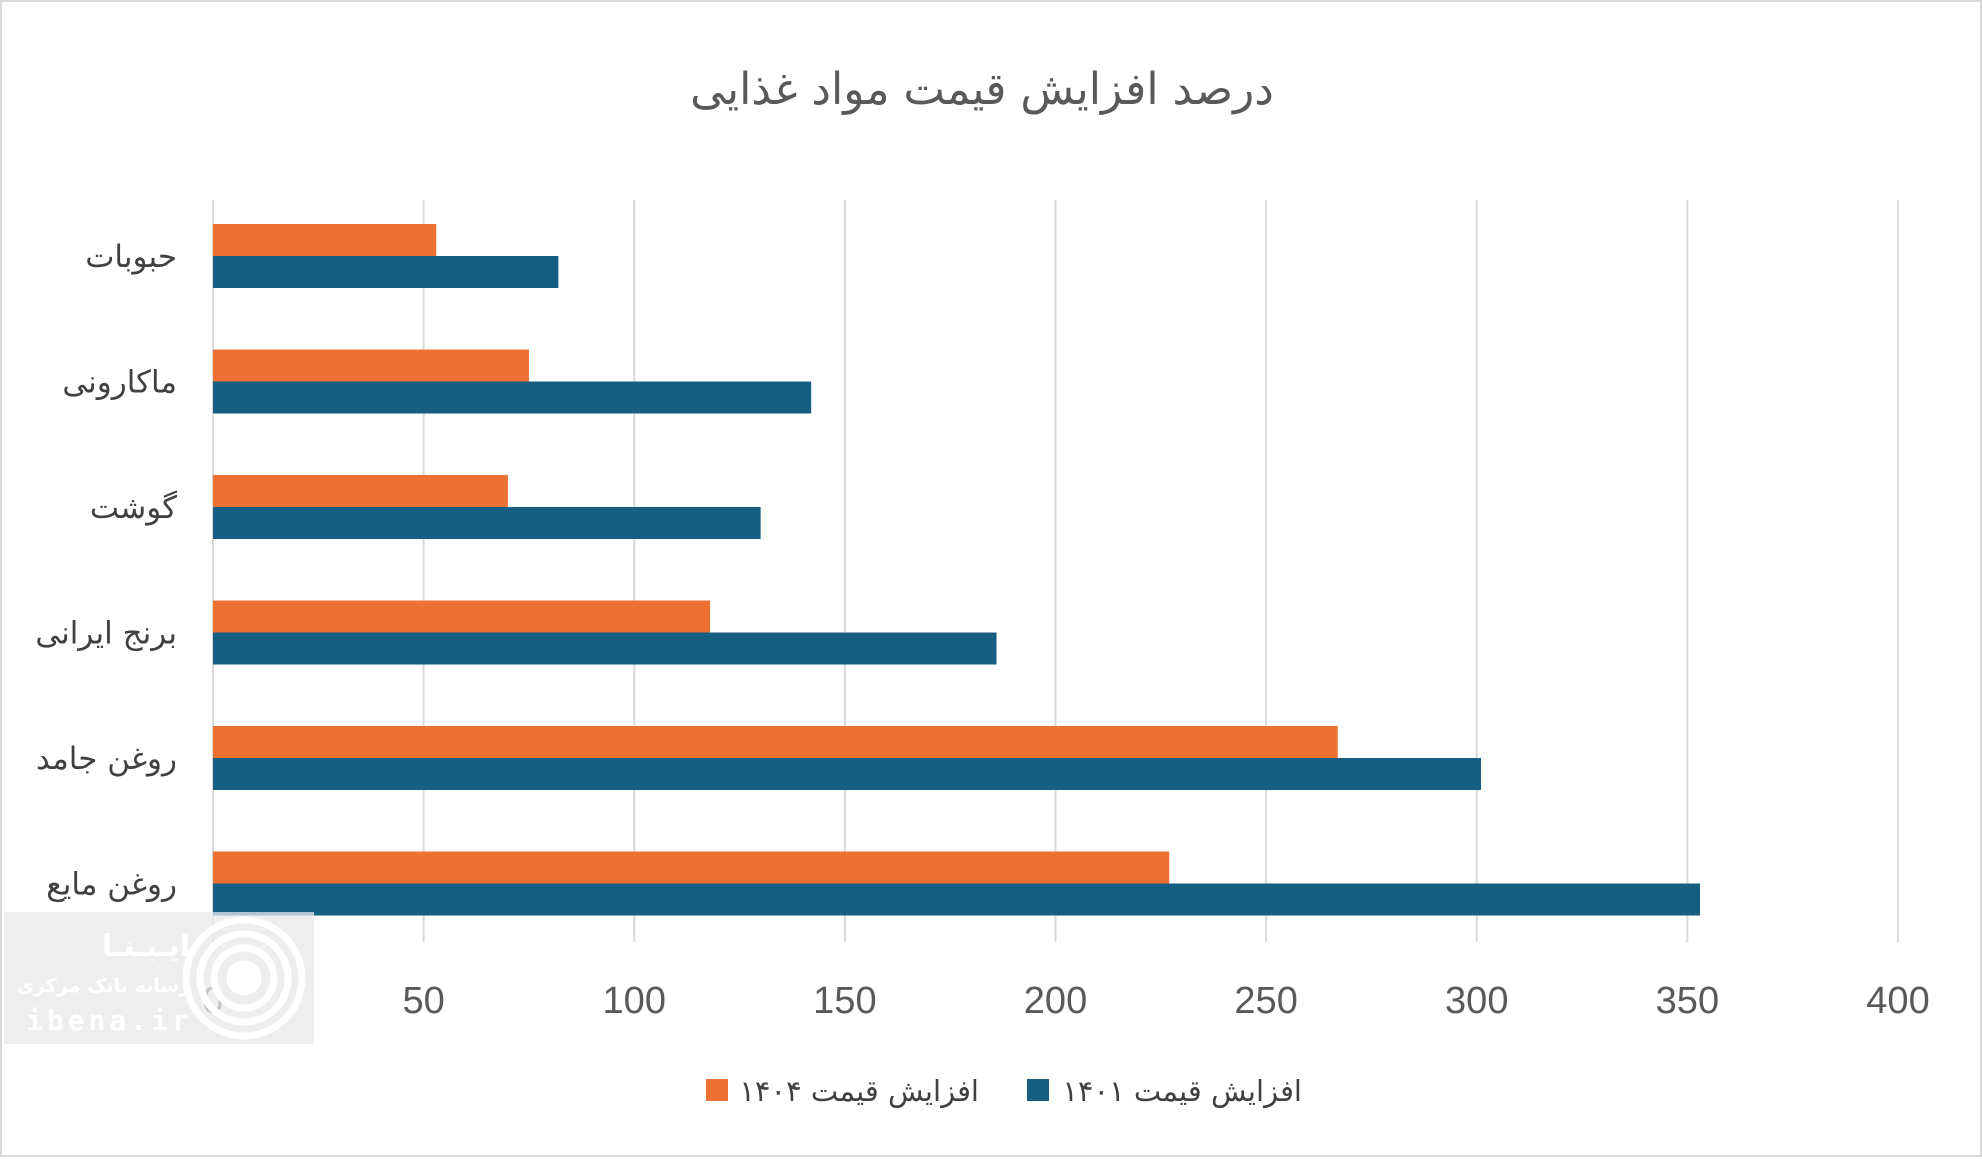 The height and width of the screenshot is (1159, 1982). What do you see at coordinates (133, 508) in the screenshot?
I see `category-label: گوشت` at bounding box center [133, 508].